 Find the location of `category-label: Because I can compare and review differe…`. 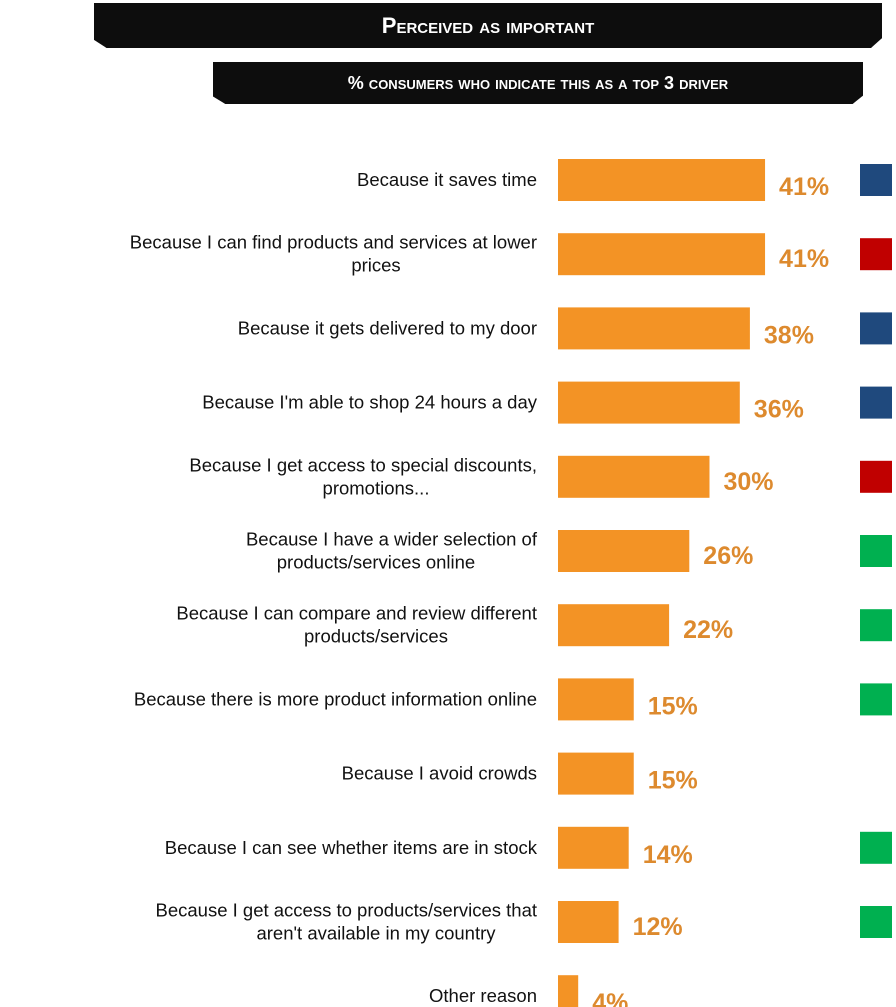

category-label: Because I can compare and review differe… is located at coordinates (356, 625).